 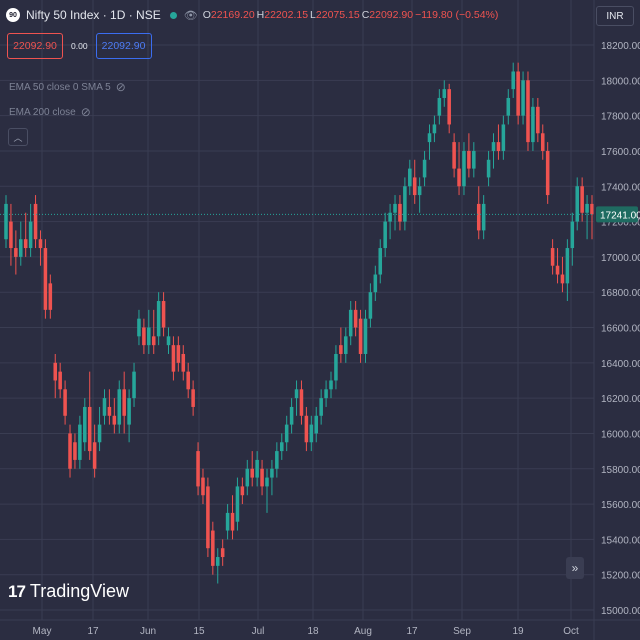 I want to click on collapse-legend-button: ︿, so click(x=18, y=137).